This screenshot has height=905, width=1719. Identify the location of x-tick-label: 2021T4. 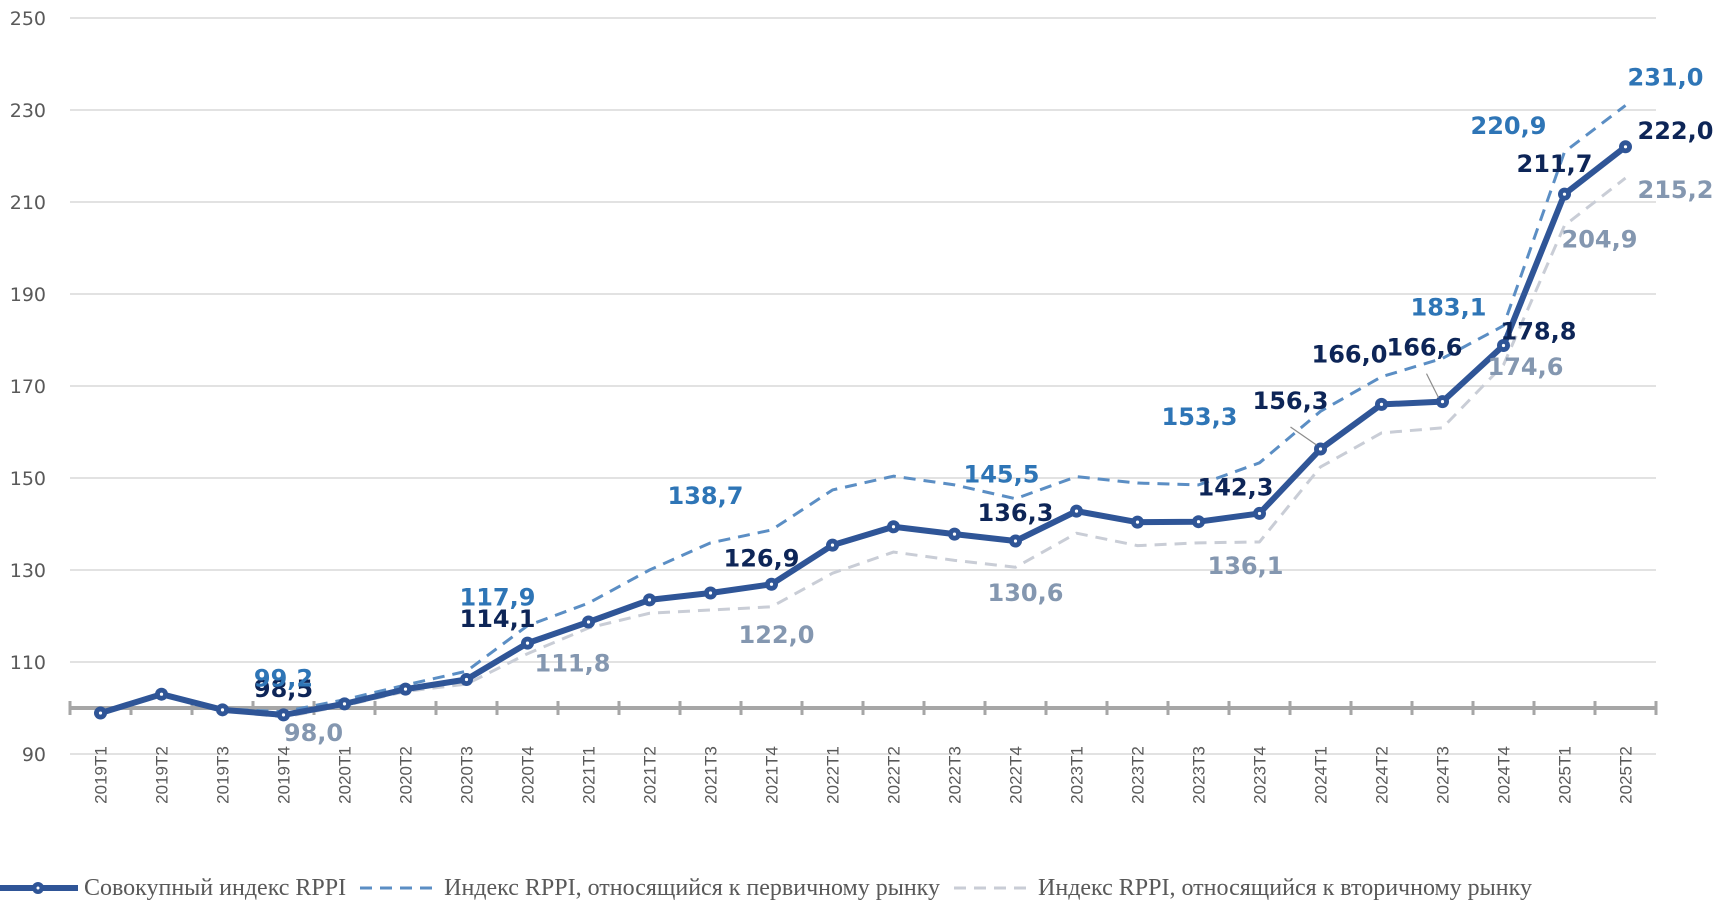
(772, 775).